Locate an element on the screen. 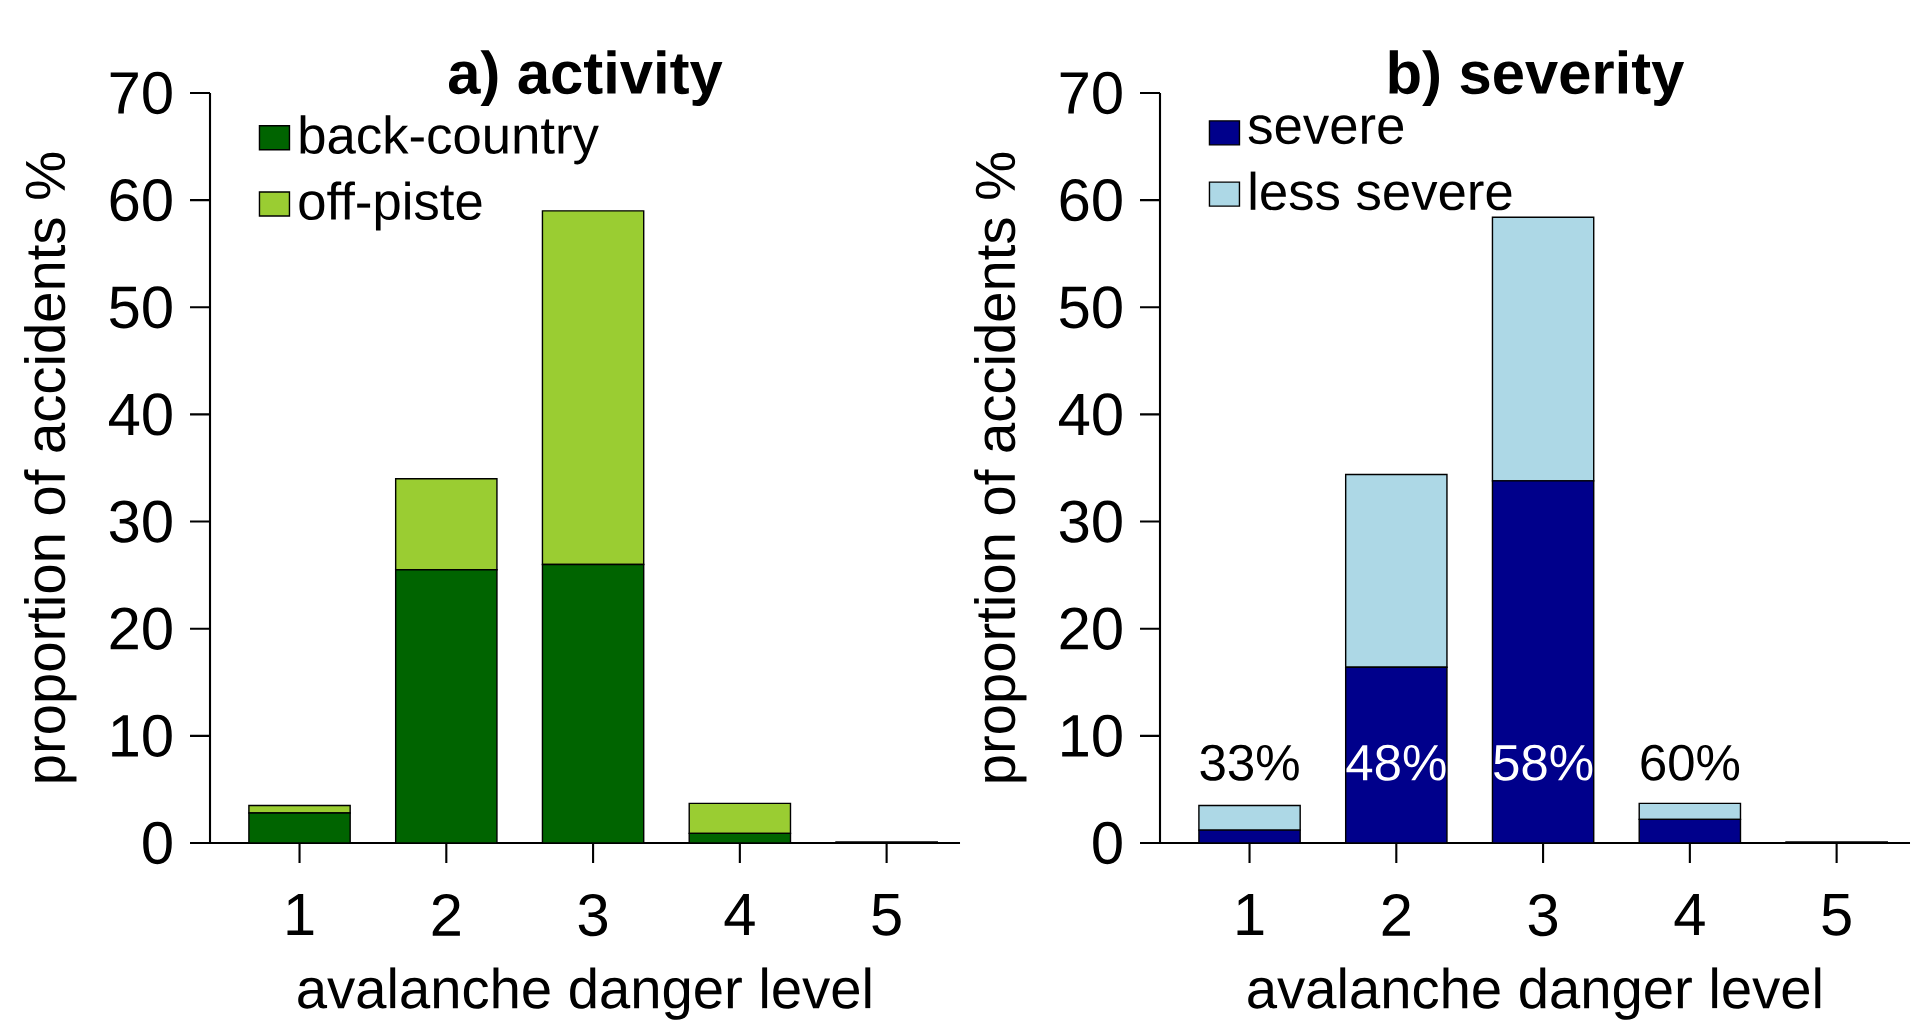  chart-title: a) activity is located at coordinates (585, 78).